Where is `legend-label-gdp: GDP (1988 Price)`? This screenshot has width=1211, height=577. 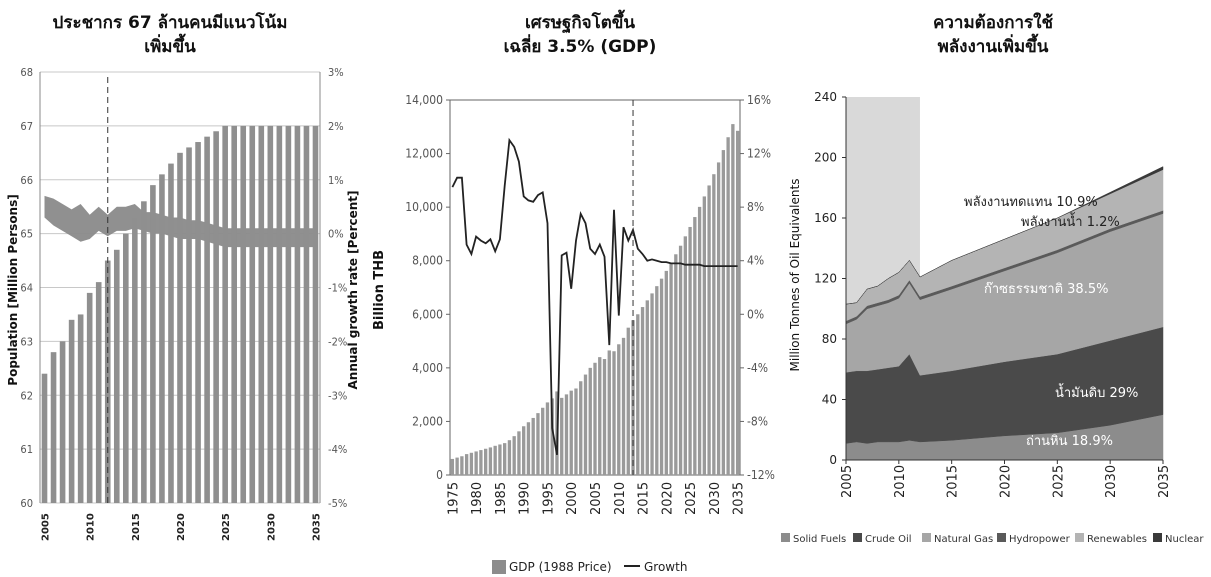 legend-label-gdp: GDP (1988 Price) is located at coordinates (560, 567).